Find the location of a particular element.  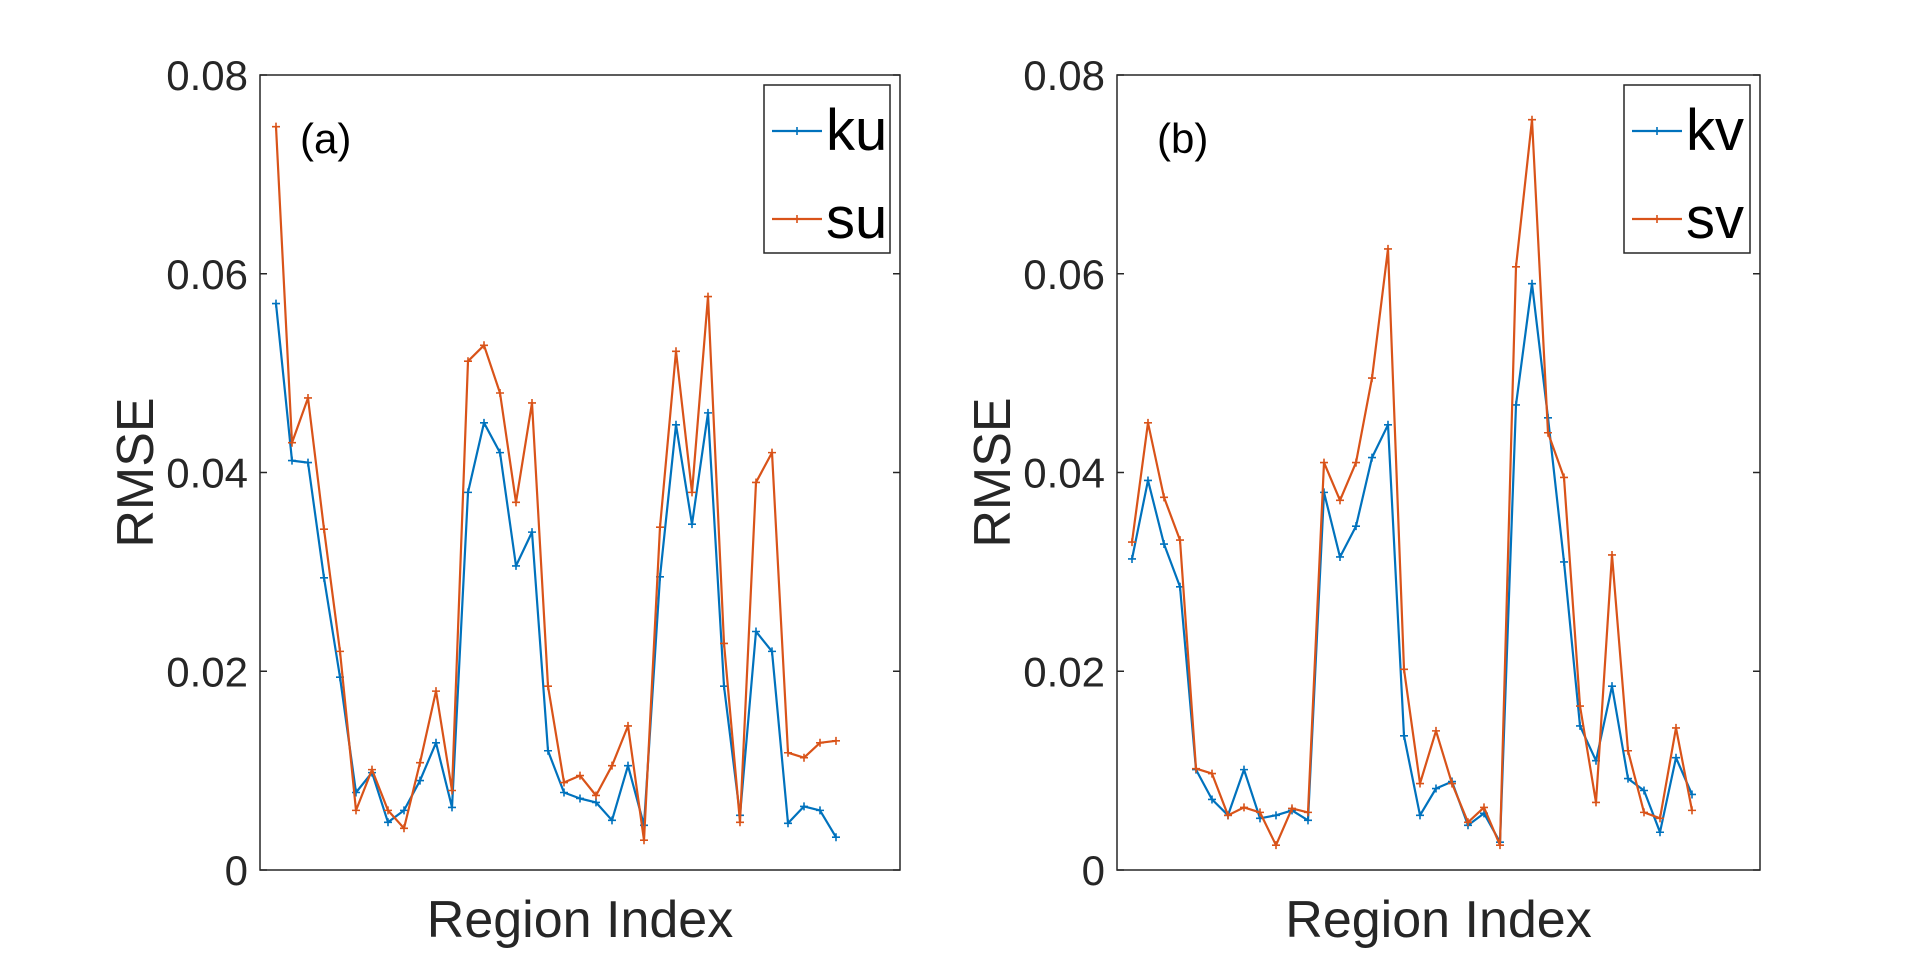

y-tick-label: 0.08 is located at coordinates (1064, 75).